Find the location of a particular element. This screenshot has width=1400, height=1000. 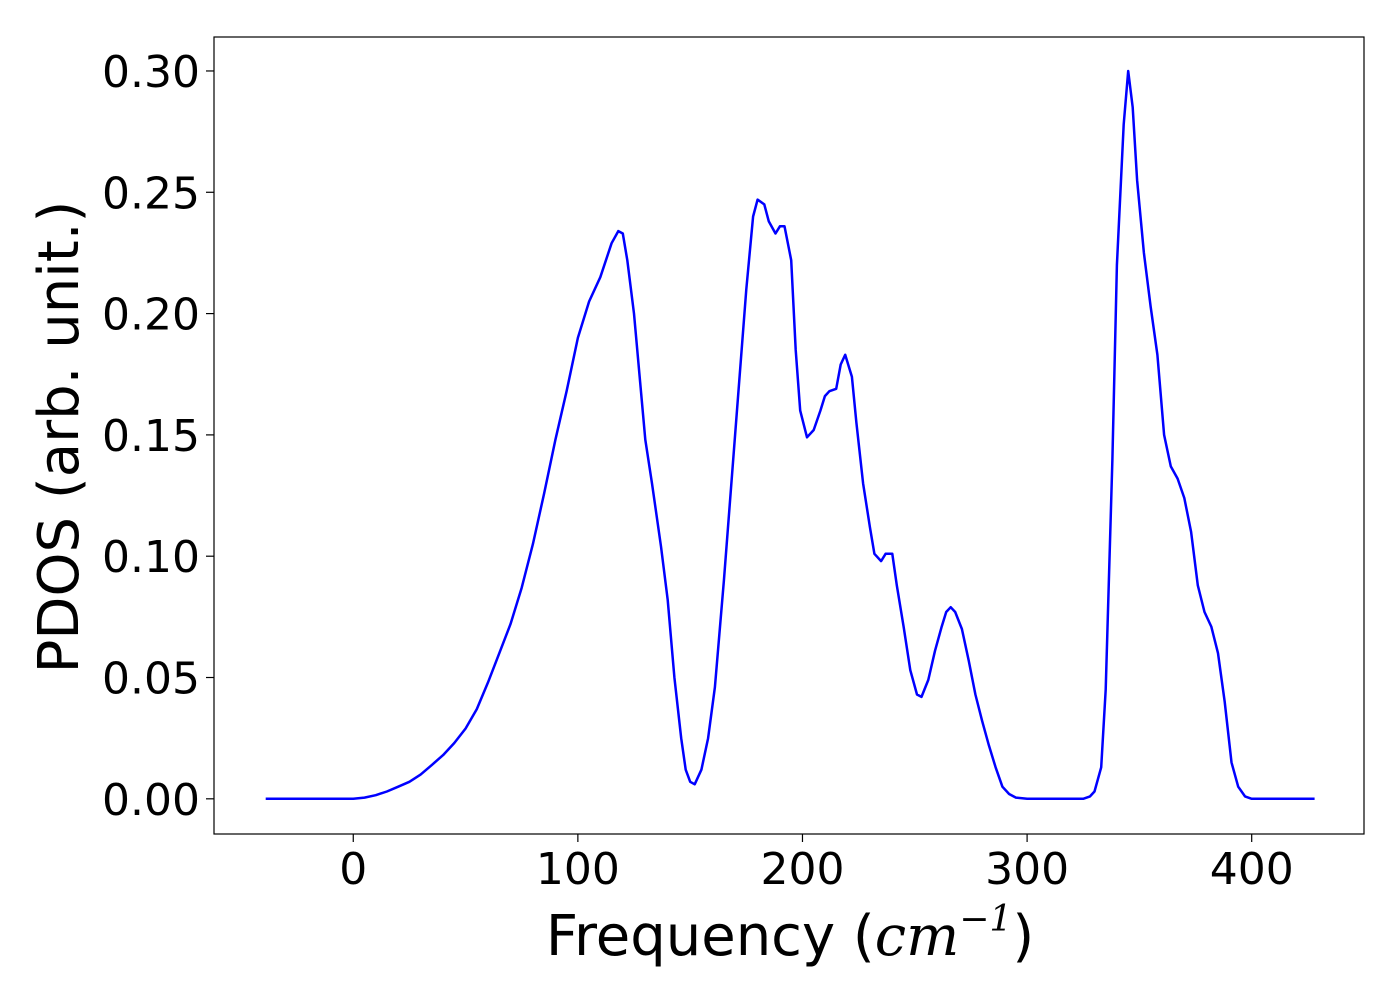

x-tick-label: 200 is located at coordinates (802, 869).